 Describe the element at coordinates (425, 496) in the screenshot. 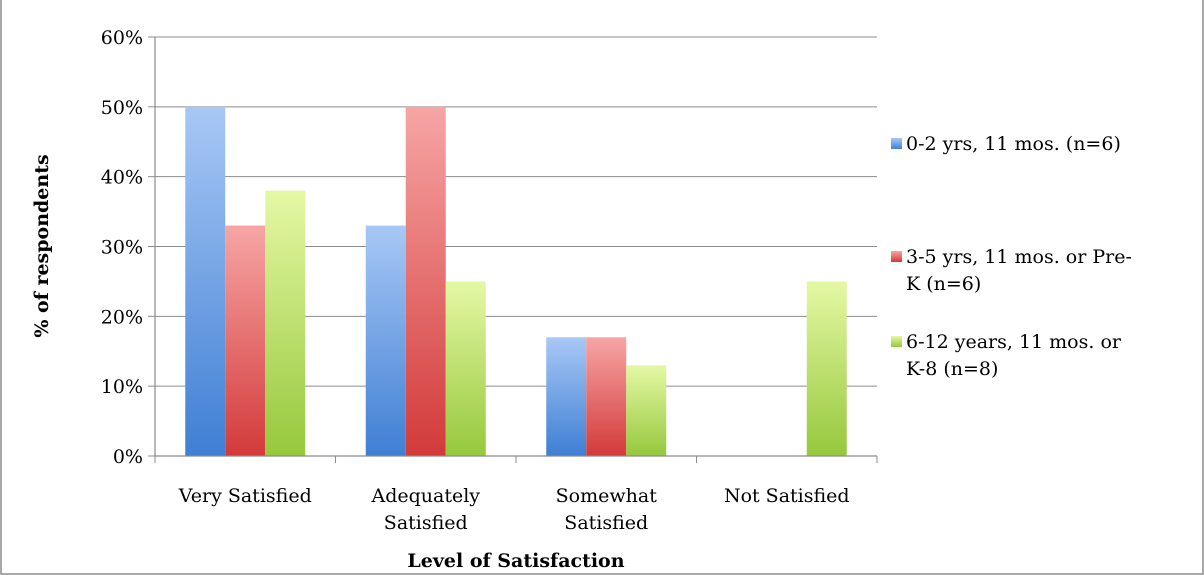

I see `x-tick-label: Adequately` at that location.